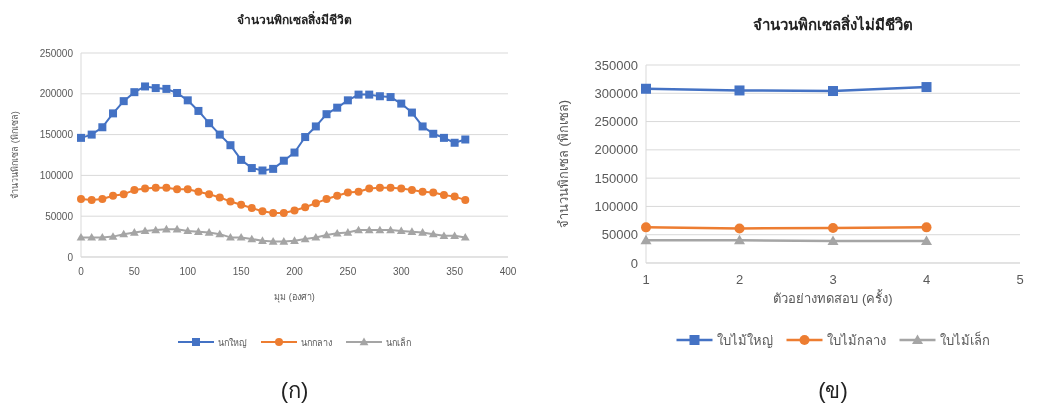  Describe the element at coordinates (744, 340) in the screenshot. I see `legend-label: ใบไม้ใหญ่` at that location.